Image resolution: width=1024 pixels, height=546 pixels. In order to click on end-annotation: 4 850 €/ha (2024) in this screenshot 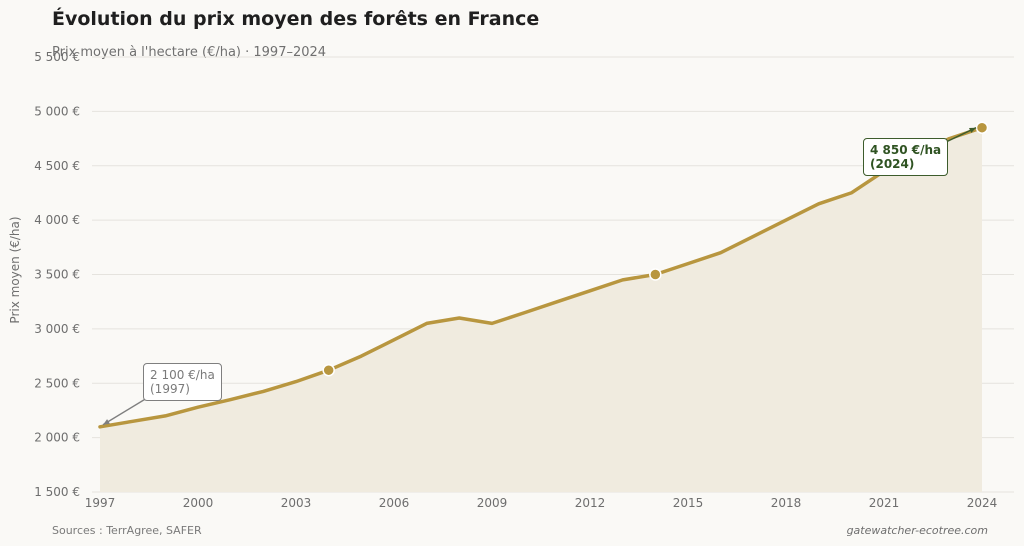, I will do `click(906, 157)`.